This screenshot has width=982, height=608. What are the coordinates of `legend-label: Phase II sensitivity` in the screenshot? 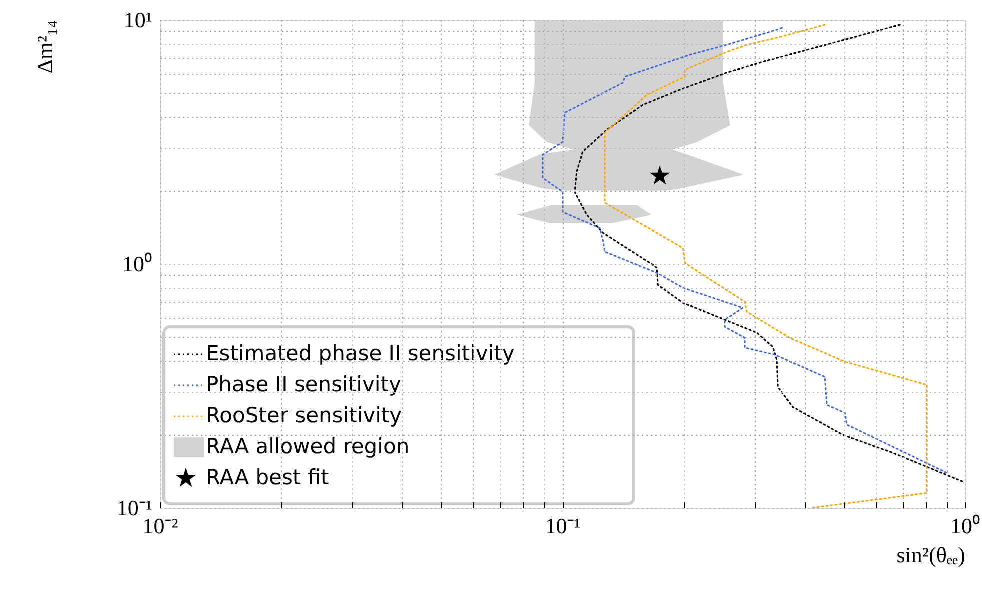 It's located at (304, 384).